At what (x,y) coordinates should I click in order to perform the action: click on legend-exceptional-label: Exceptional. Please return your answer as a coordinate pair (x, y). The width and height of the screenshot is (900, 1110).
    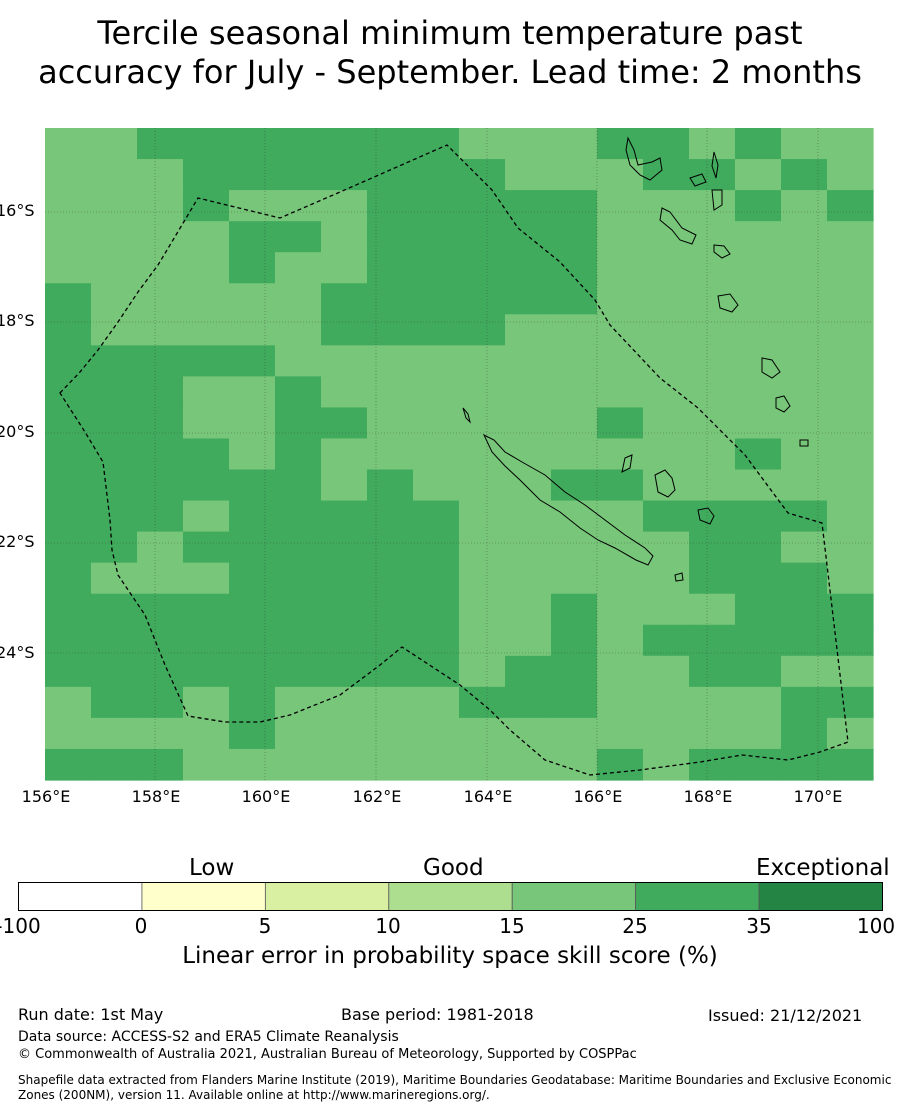
    Looking at the image, I should click on (823, 868).